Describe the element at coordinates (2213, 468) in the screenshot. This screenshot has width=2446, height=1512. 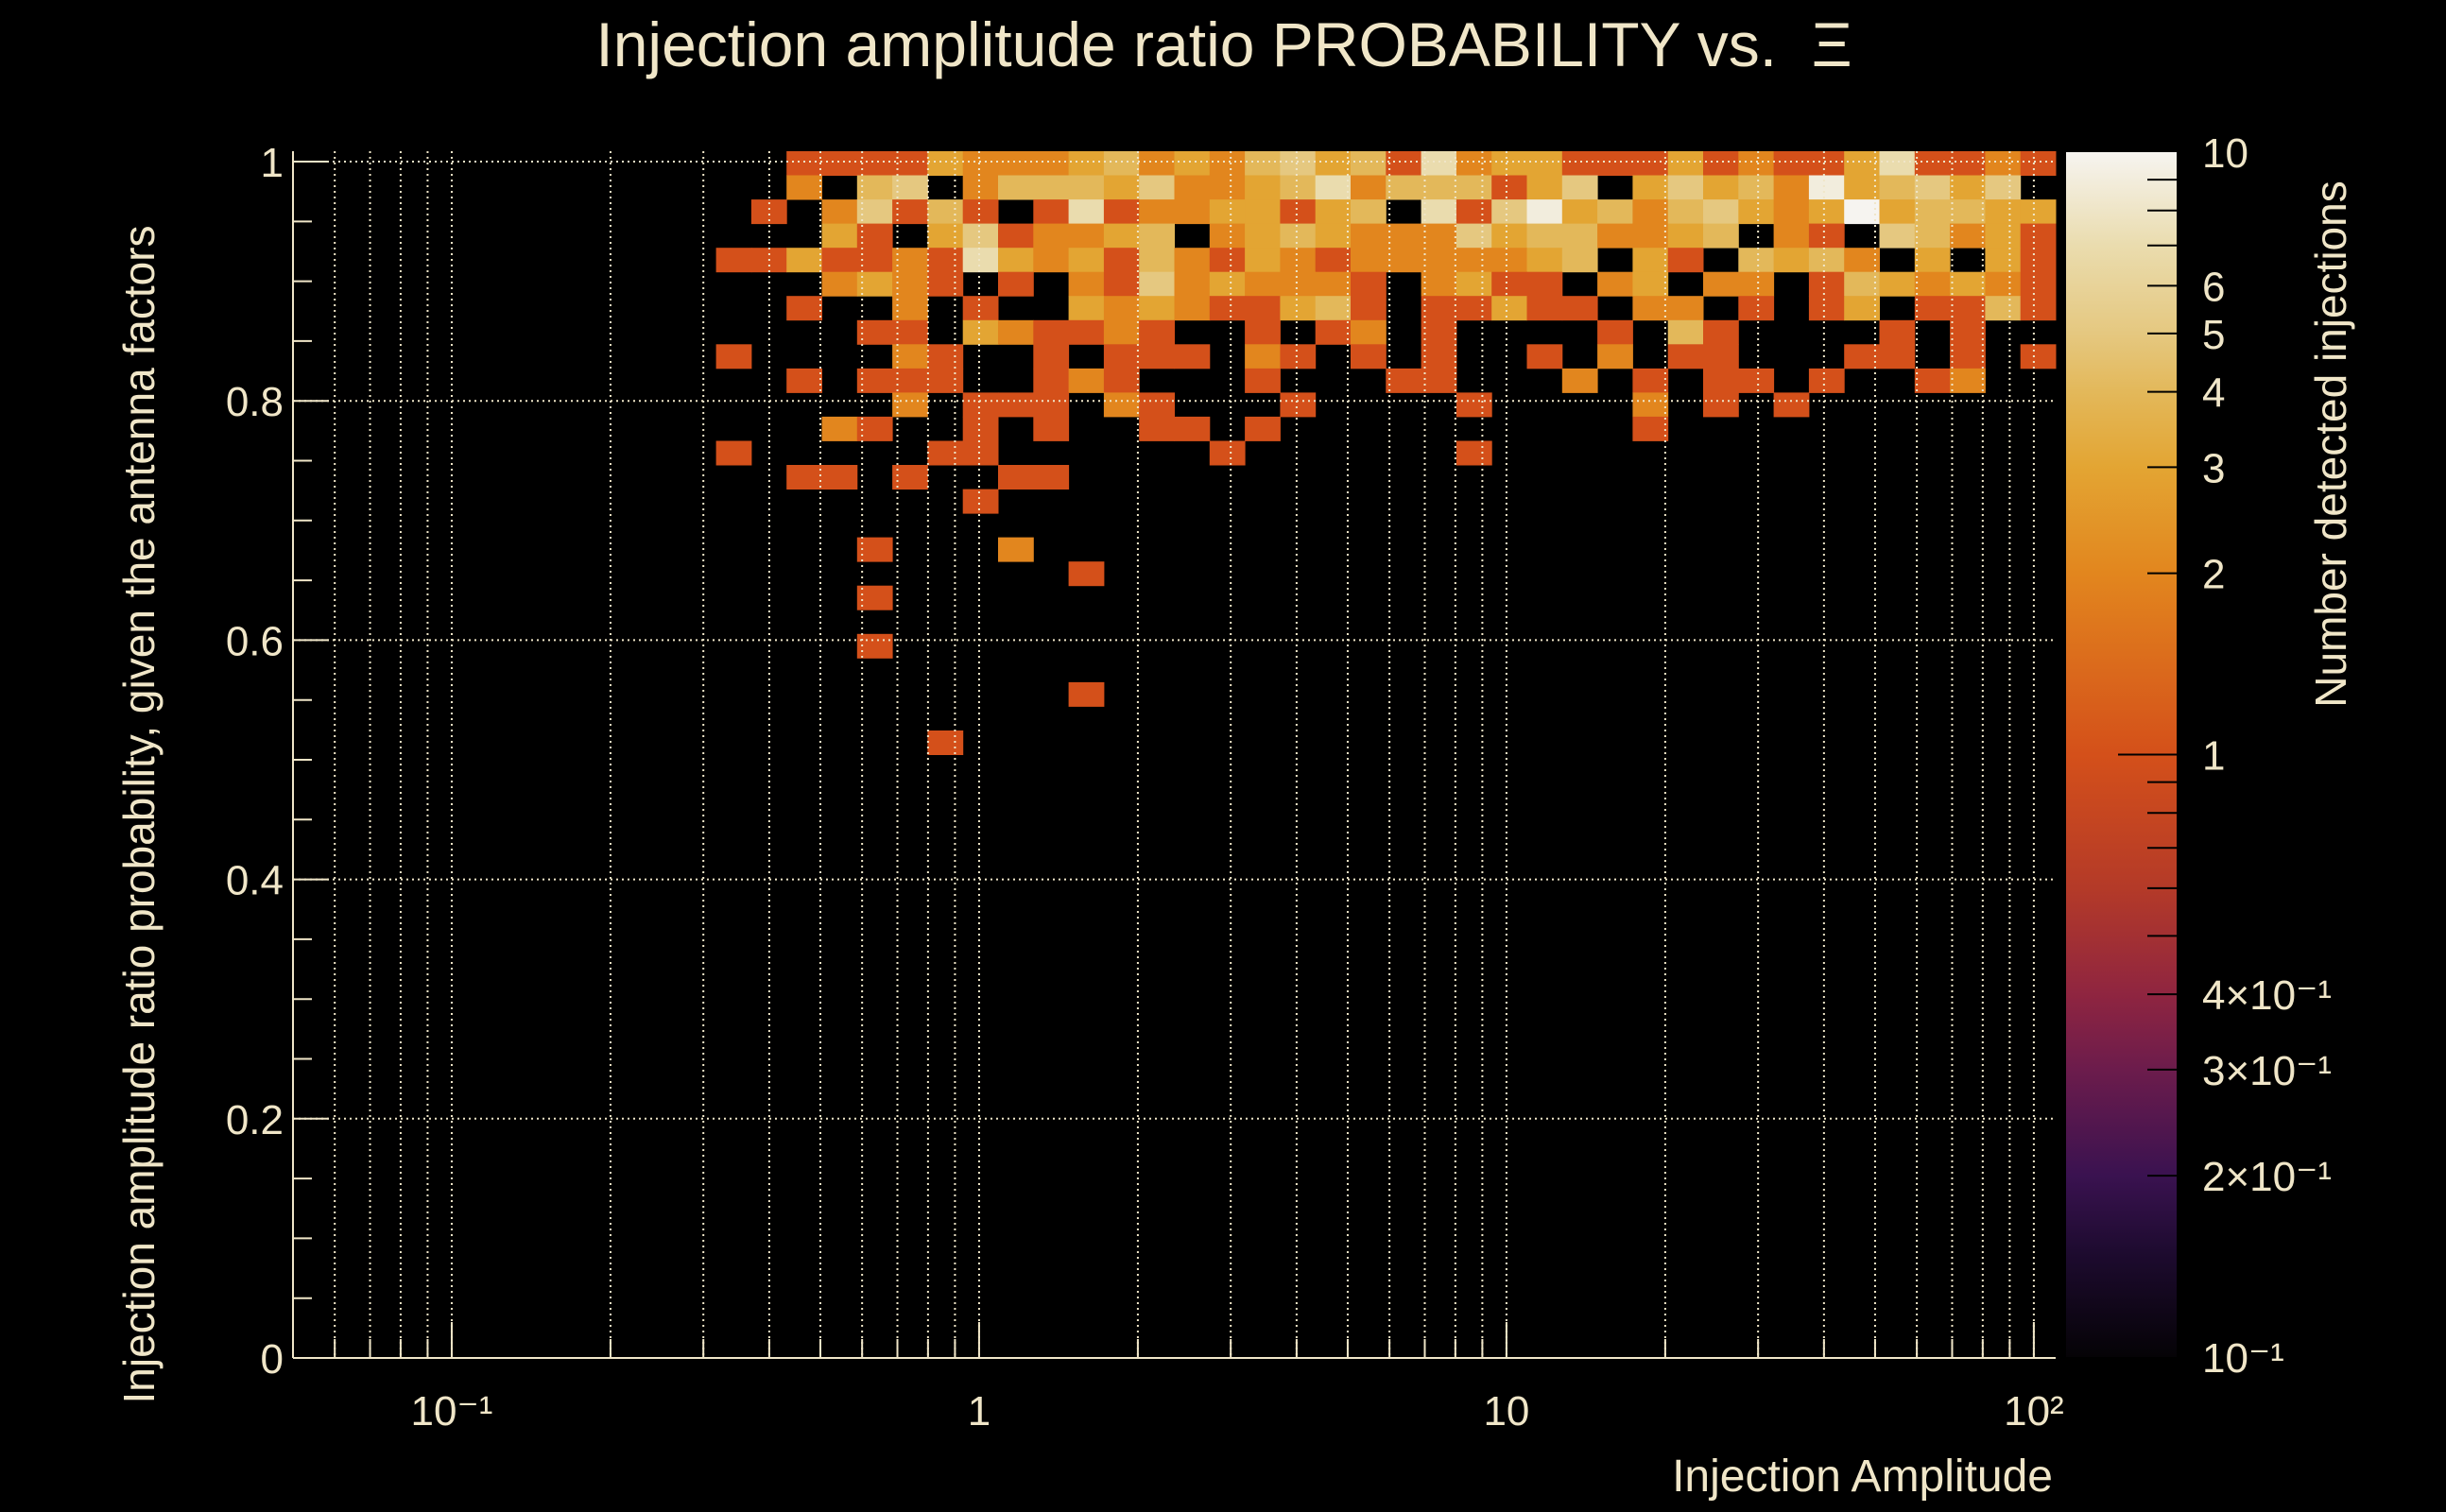
I see `colorbar-tick-label: 3` at that location.